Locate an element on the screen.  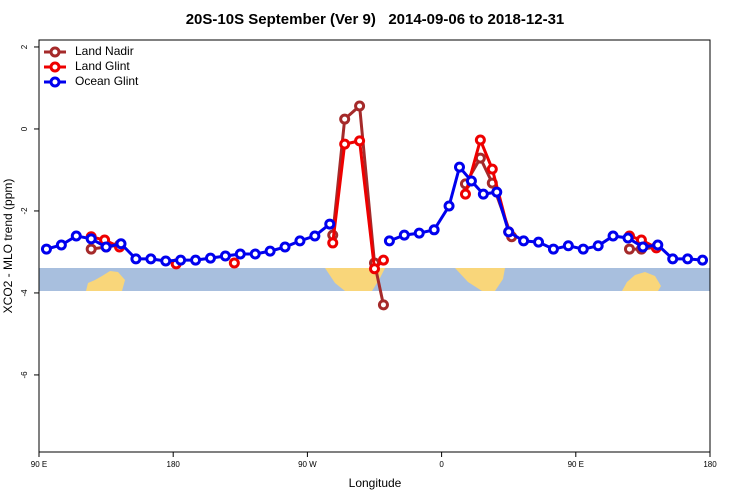
y-tick-label: 2 is located at coordinates (24, 46).